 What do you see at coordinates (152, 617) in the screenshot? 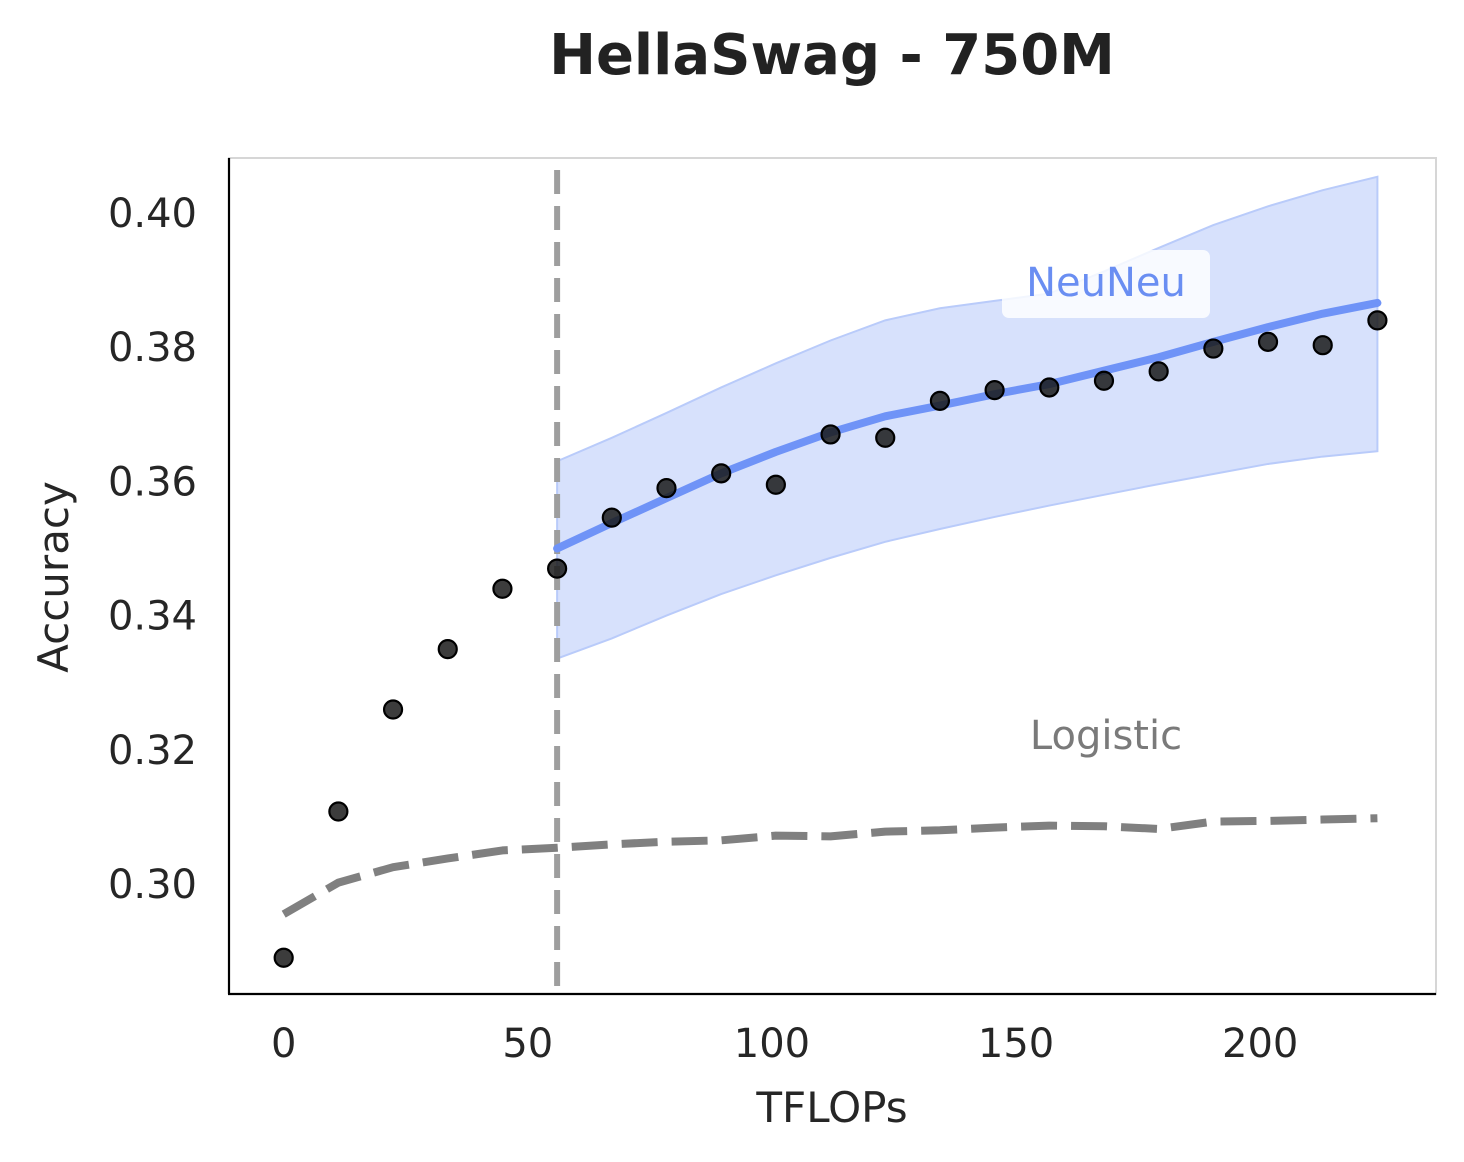
I see `y-tick-label: 0.34` at bounding box center [152, 617].